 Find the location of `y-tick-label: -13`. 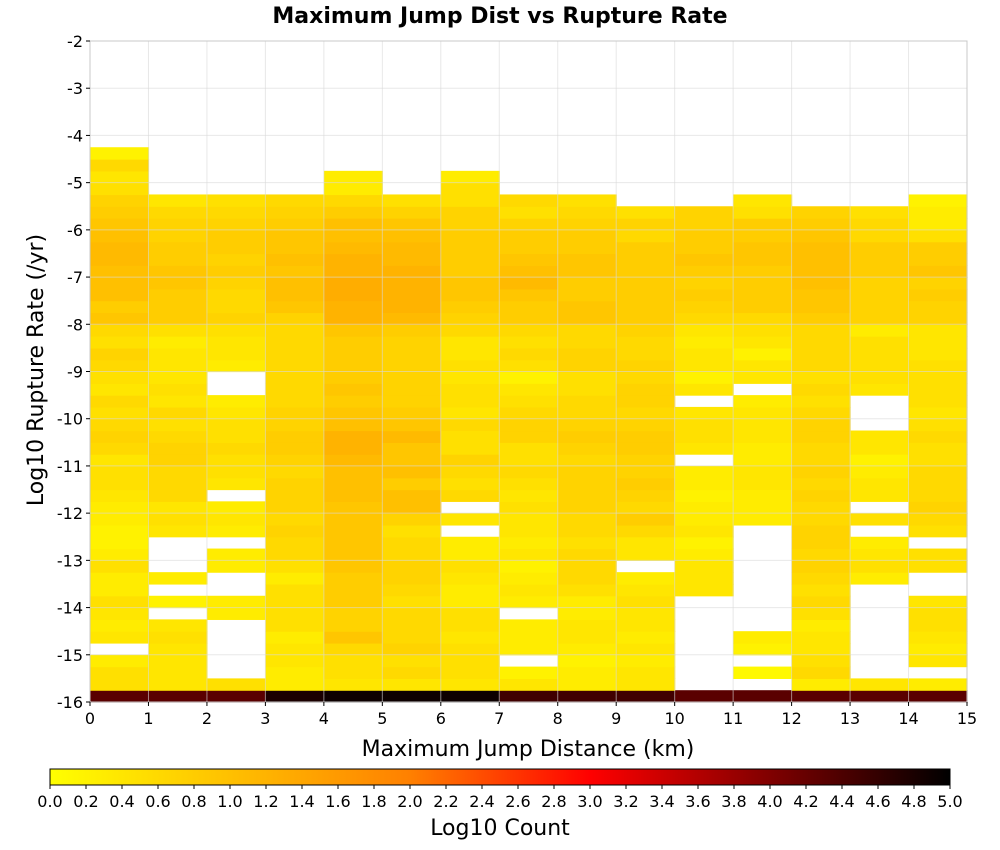

y-tick-label: -13 is located at coordinates (70, 560).